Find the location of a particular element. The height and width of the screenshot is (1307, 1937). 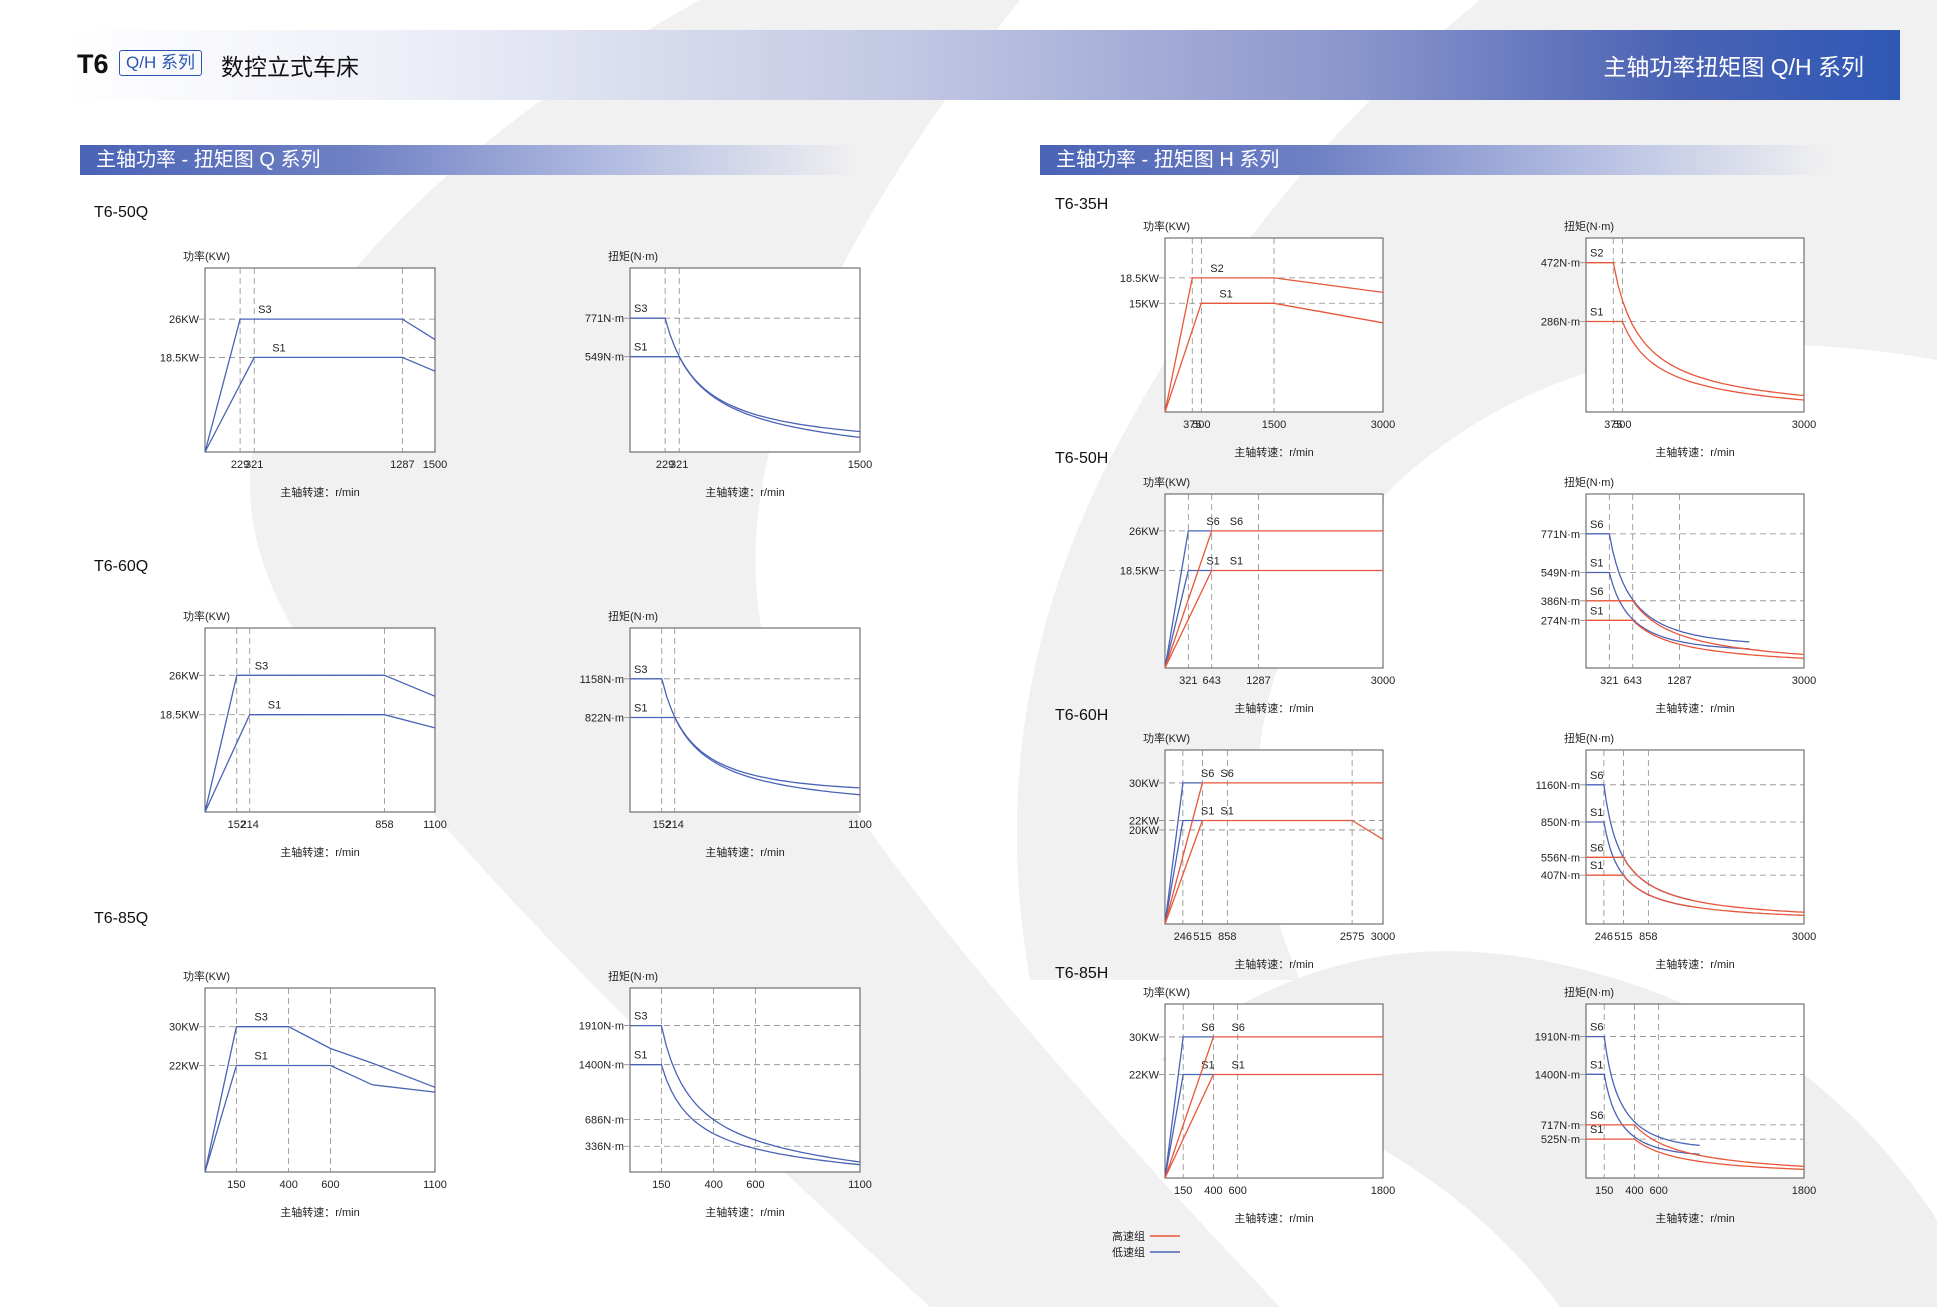

chart-h60p-ylabel: 功率(KW) is located at coordinates (1166, 738).